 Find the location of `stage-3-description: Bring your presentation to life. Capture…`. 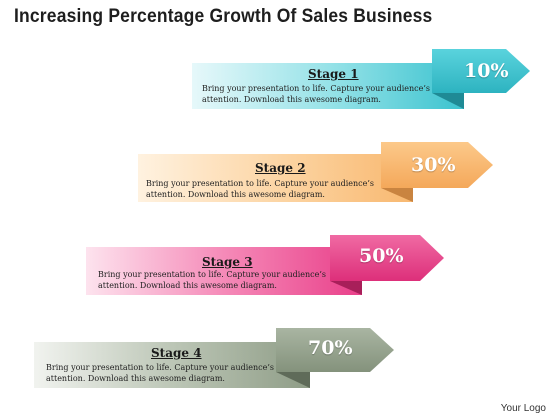

stage-3-description: Bring your presentation to life. Capture… is located at coordinates (212, 280).